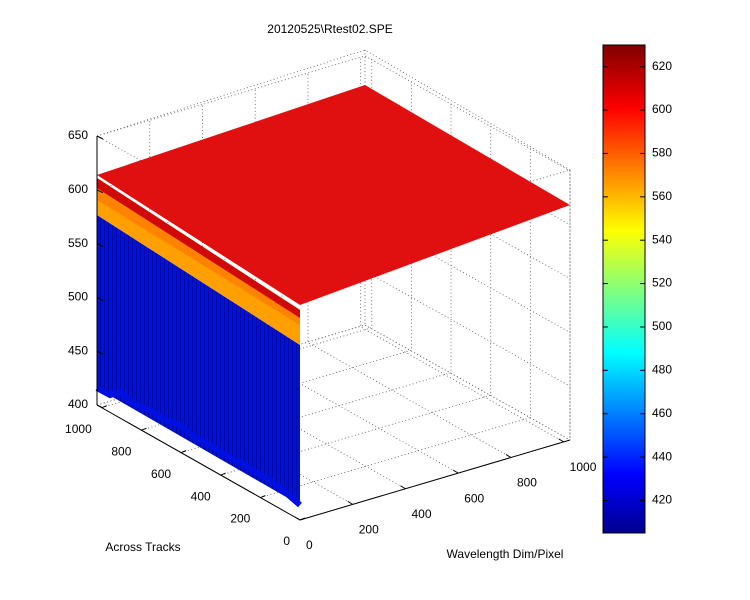  What do you see at coordinates (309, 545) in the screenshot?
I see `x-tick-label: 0` at bounding box center [309, 545].